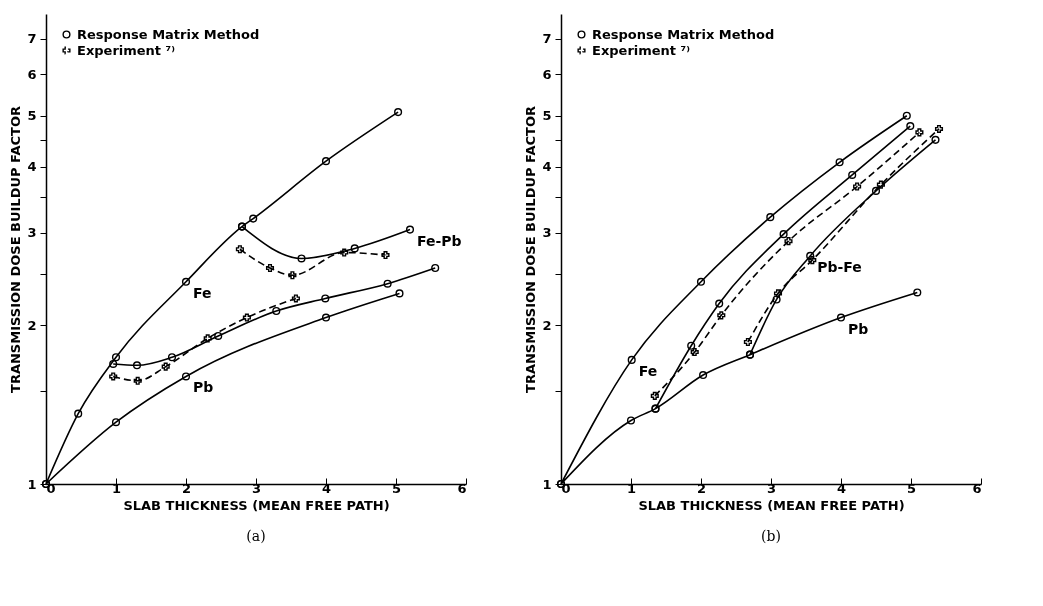 The height and width of the screenshot is (606, 1043). Describe the element at coordinates (439, 240) in the screenshot. I see `annotation: Fe-Pb` at that location.